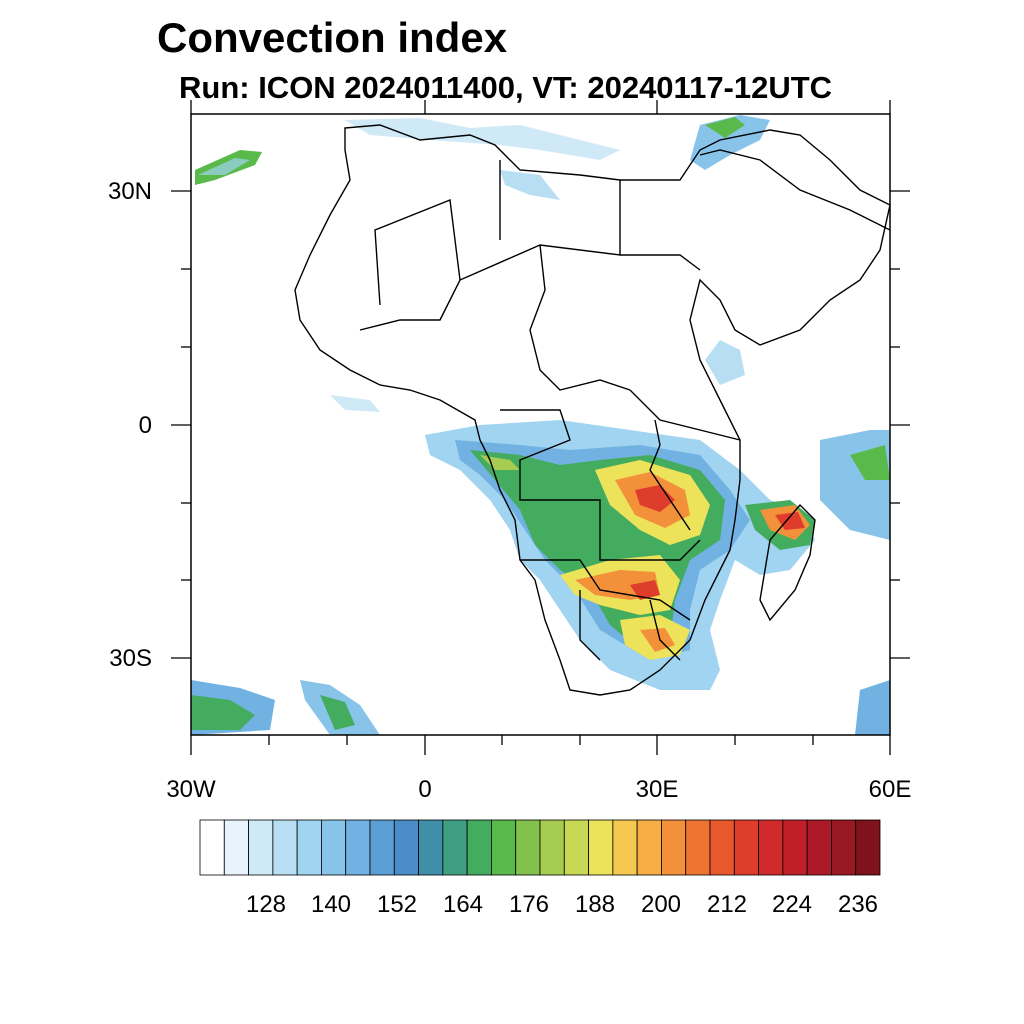 This screenshot has height=1024, width=1024. I want to click on colorbar-label: 164, so click(463, 904).